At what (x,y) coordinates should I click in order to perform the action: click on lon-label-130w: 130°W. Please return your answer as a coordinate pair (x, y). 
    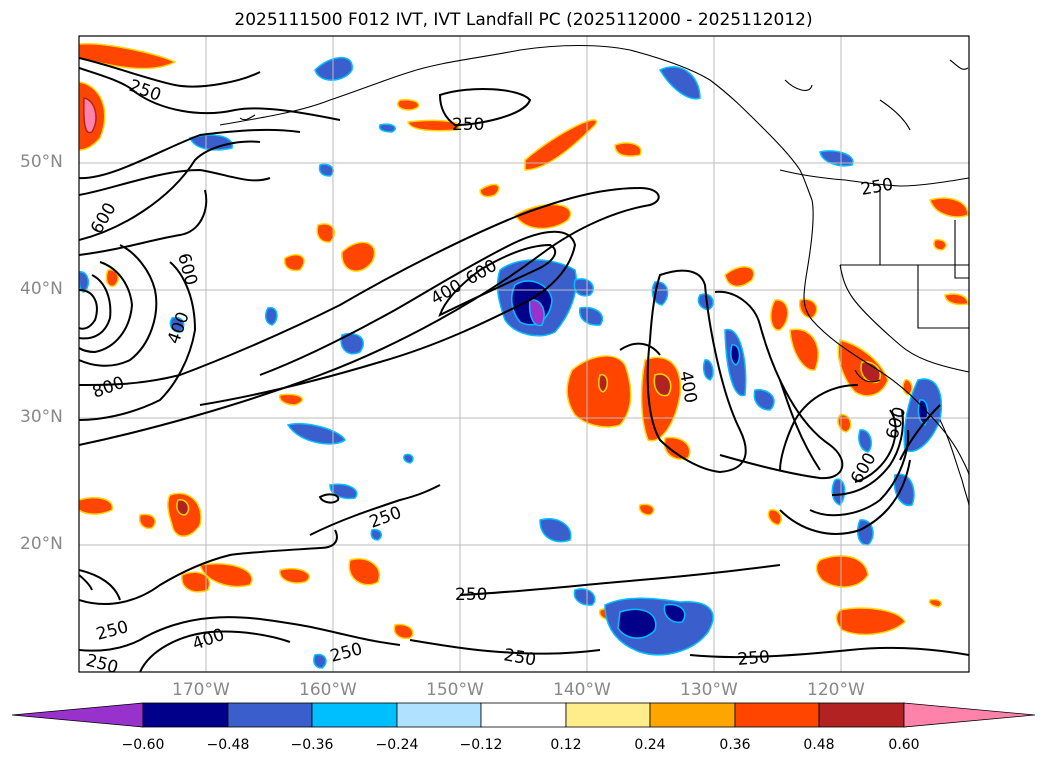
    Looking at the image, I should click on (709, 690).